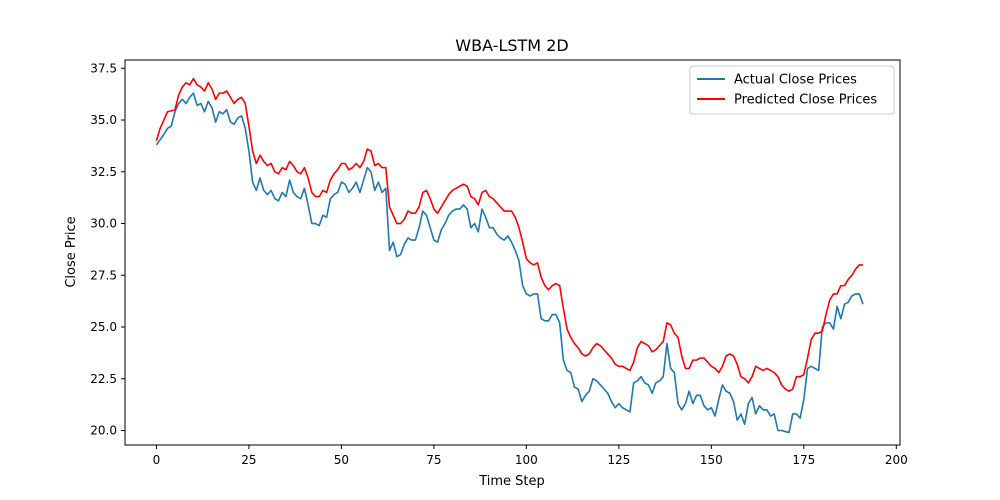 This screenshot has width=1000, height=500. I want to click on y-tick-label: 20.0, so click(103, 431).